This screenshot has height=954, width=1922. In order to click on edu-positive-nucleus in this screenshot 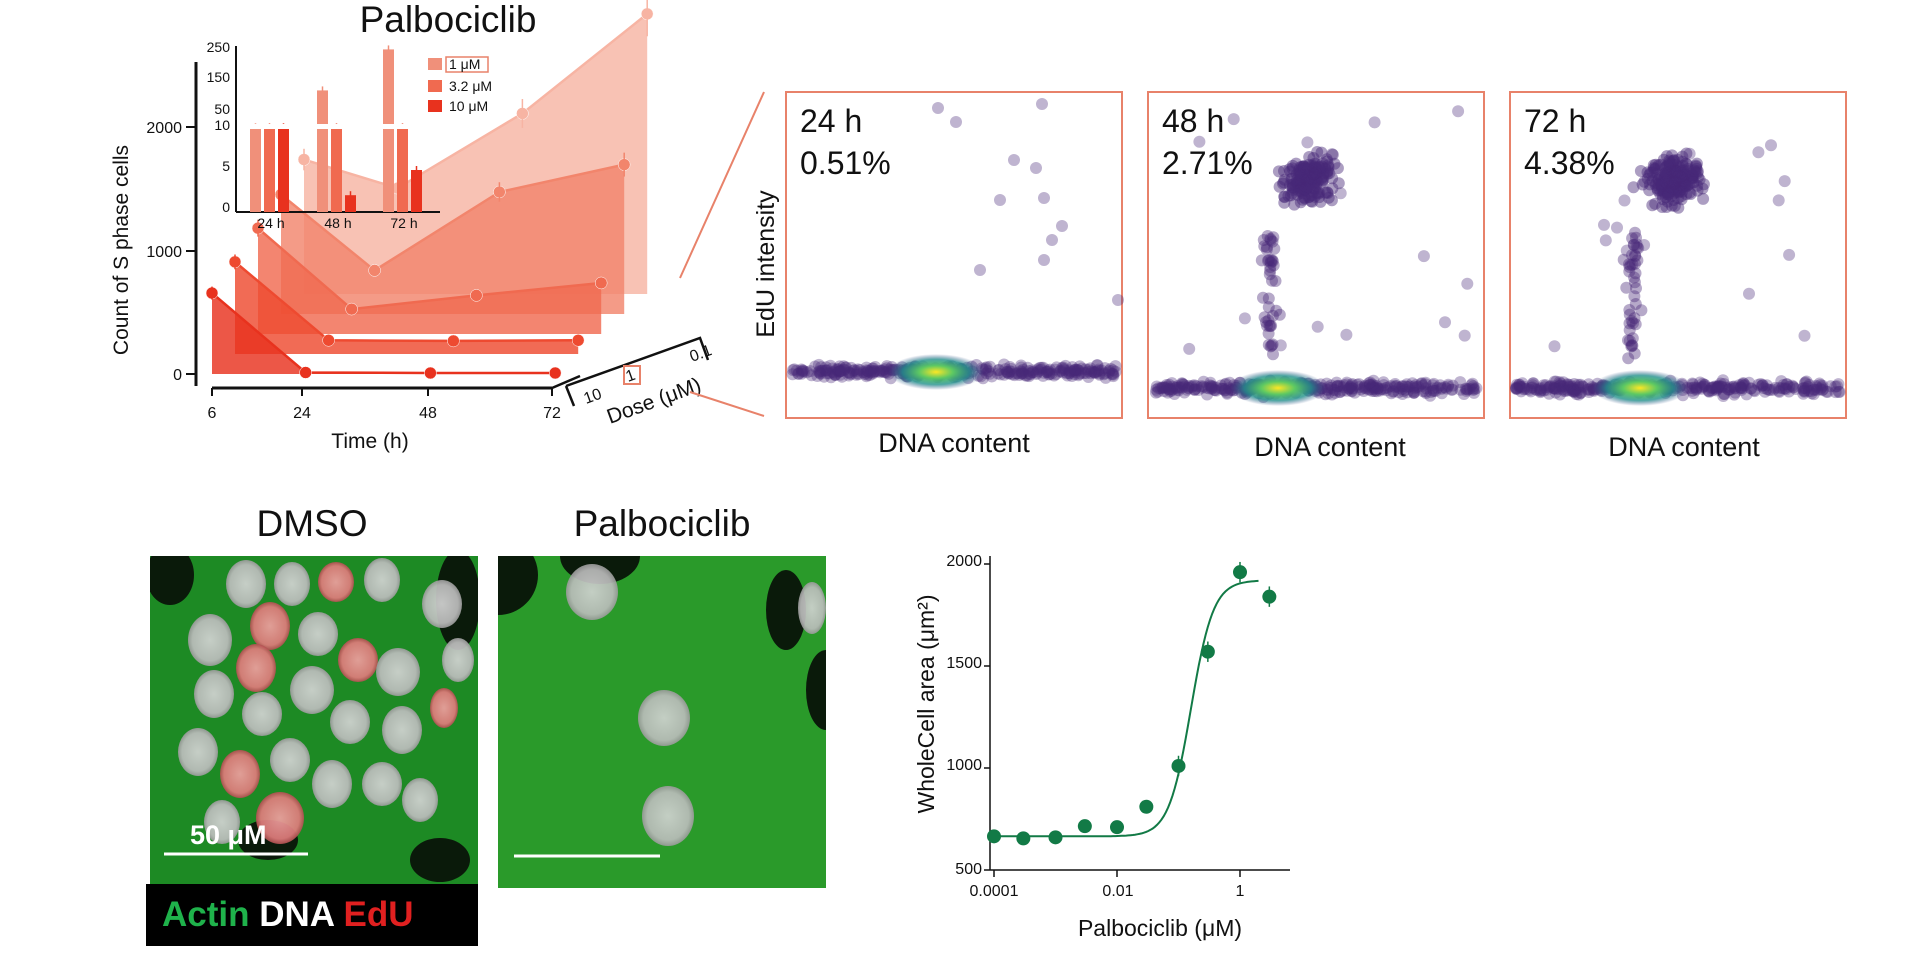, I will do `click(336, 582)`.